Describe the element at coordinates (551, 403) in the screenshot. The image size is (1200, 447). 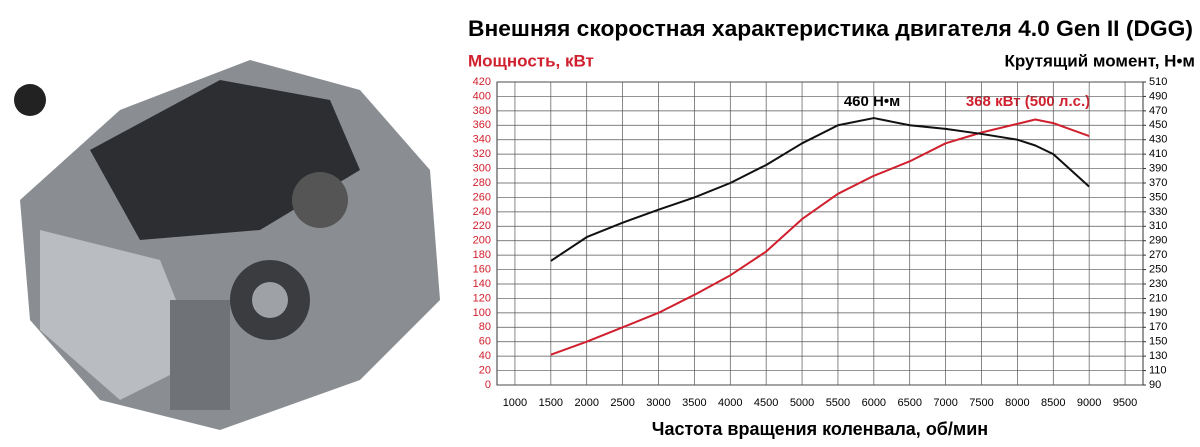
I see `x-tick-label: 1500` at that location.